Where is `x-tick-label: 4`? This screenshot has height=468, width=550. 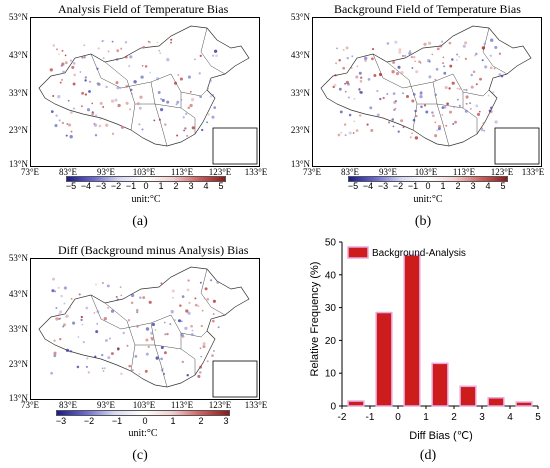 x-tick-label: 4 is located at coordinates (510, 417).